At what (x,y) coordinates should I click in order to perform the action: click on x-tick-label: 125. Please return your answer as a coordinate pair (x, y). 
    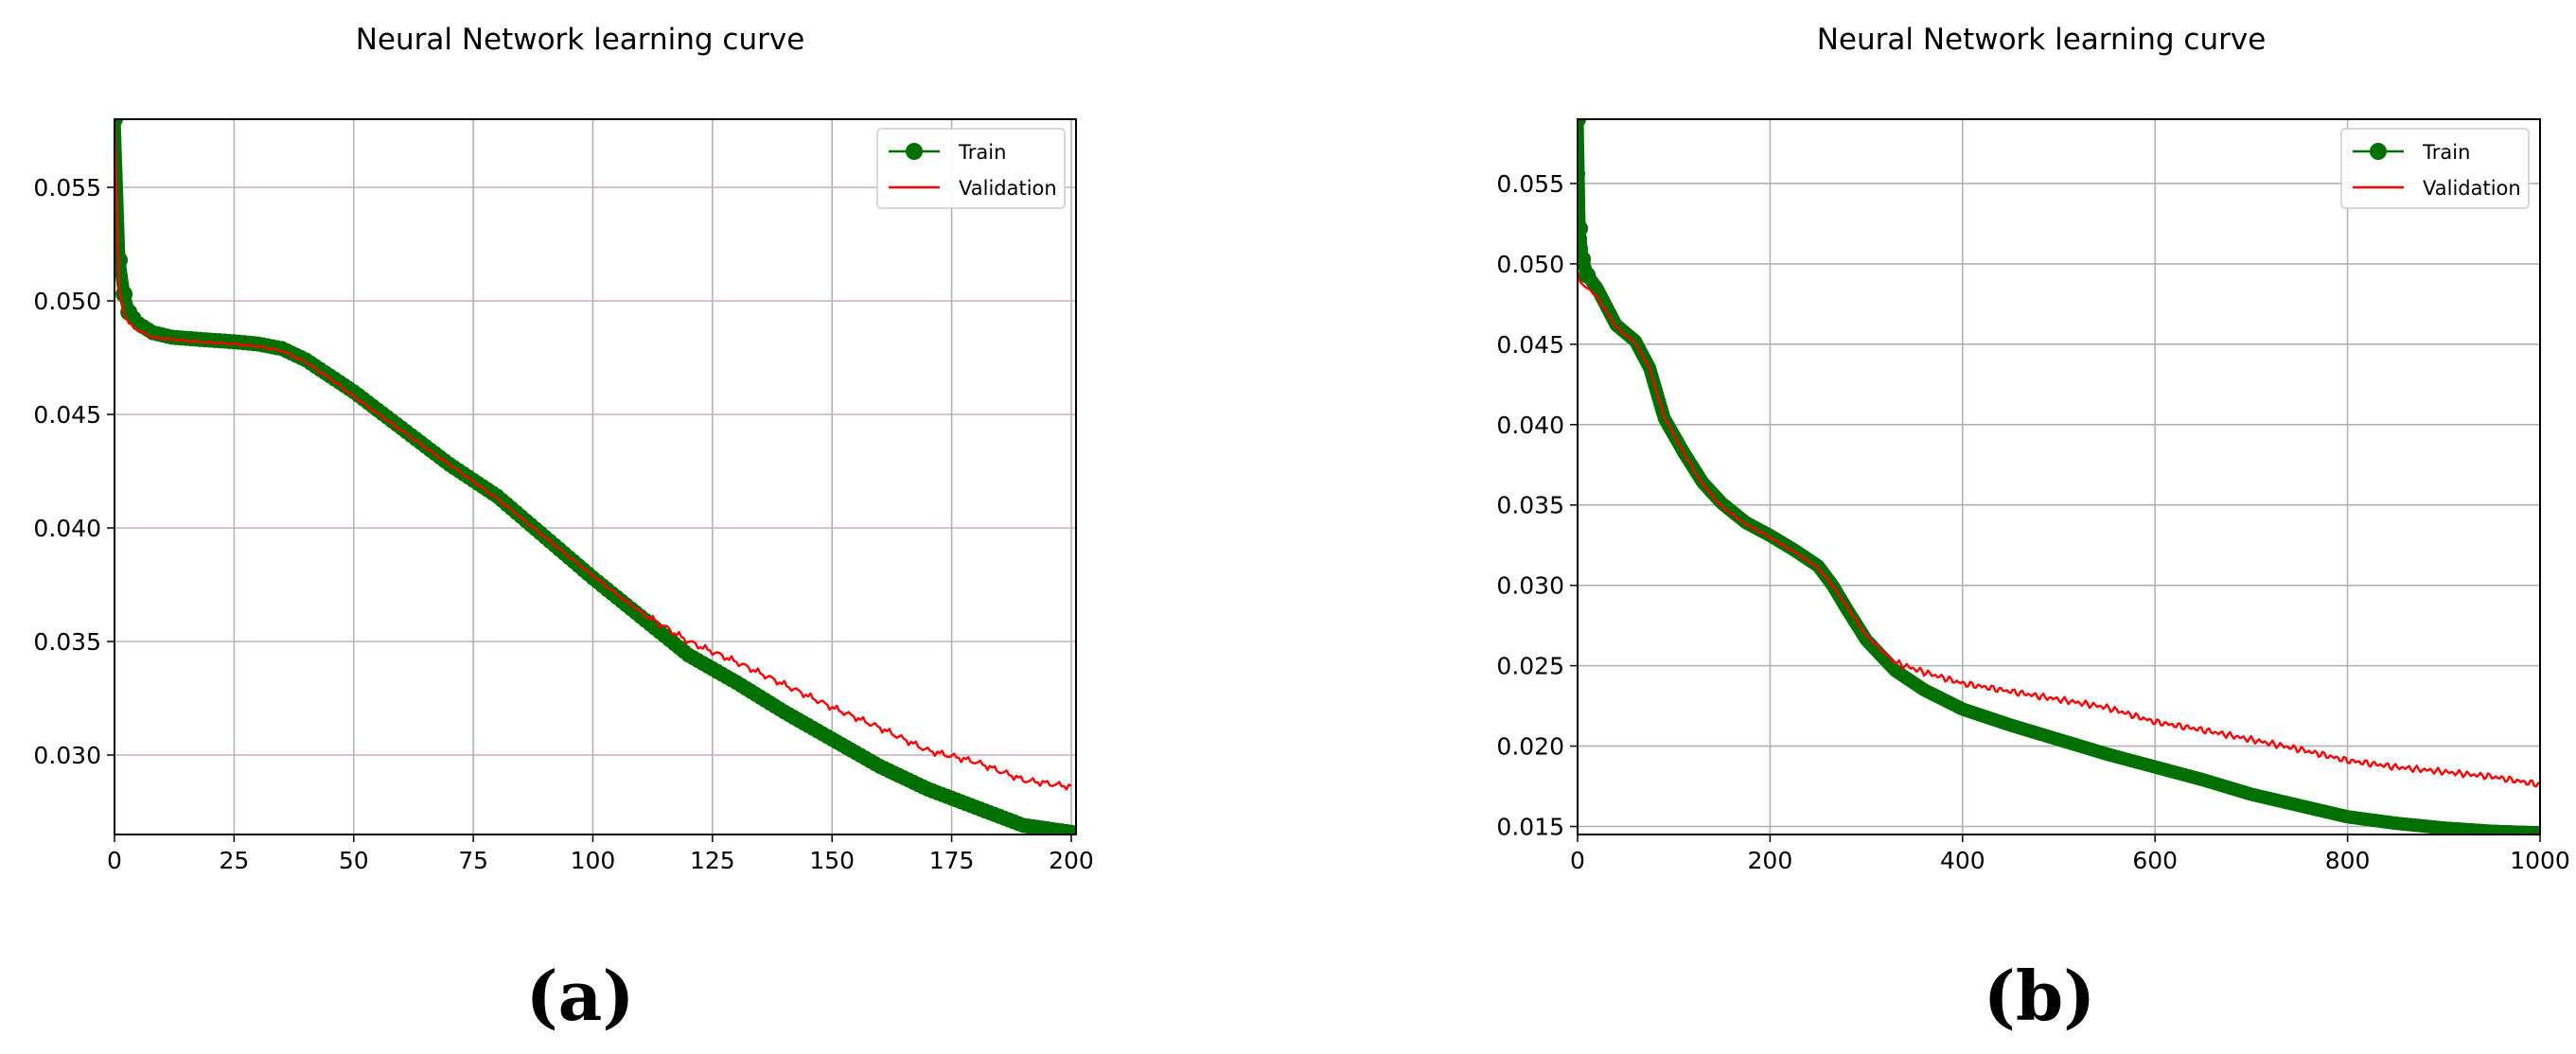
    Looking at the image, I should click on (712, 860).